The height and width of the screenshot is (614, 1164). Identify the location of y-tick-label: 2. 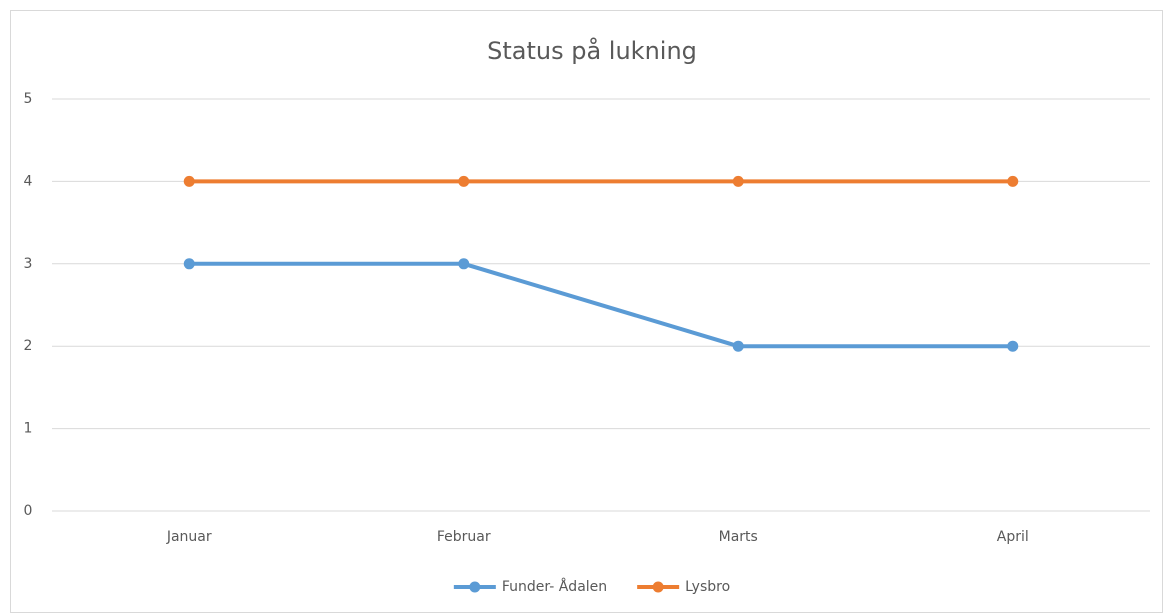
(28, 346).